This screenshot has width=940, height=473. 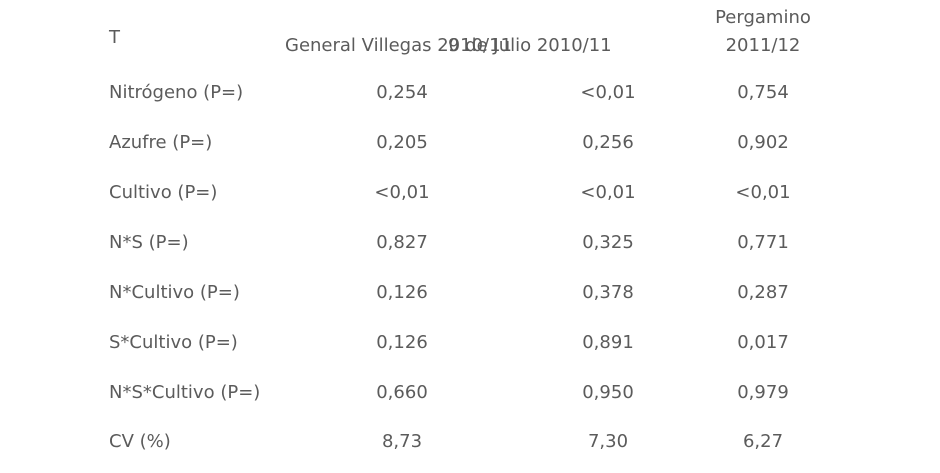 I want to click on header-pergamino: Pergamino 2011/12, so click(x=763, y=32).